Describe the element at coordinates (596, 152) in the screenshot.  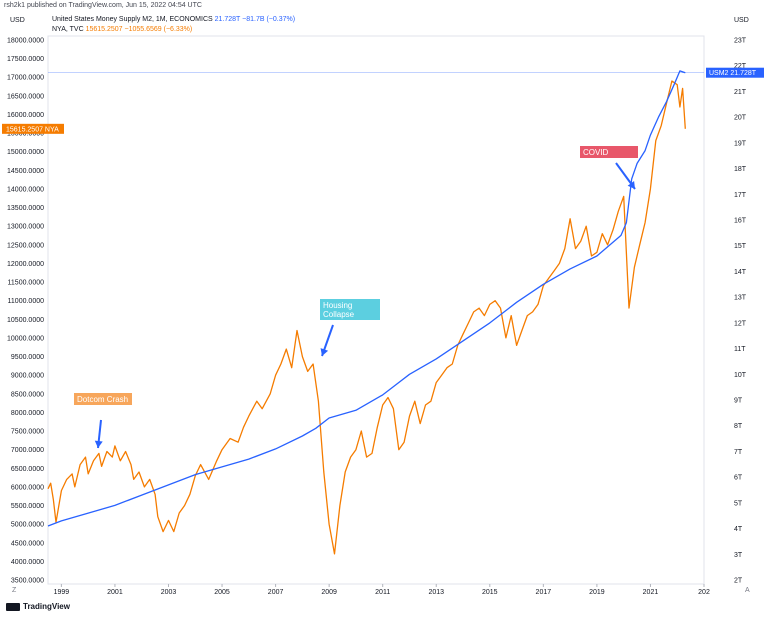
I see `annotation-text: COVID` at that location.